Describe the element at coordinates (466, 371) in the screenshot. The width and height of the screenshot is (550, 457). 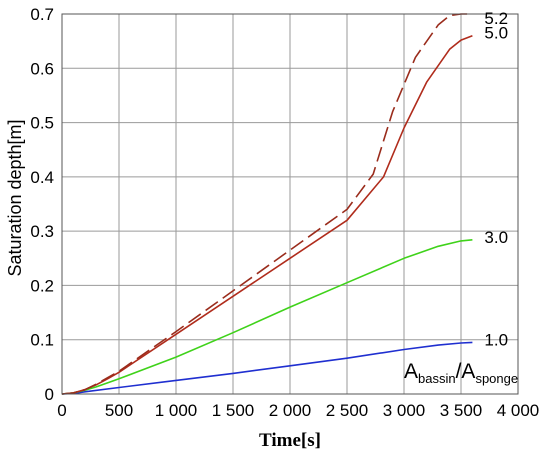
I see `ratio-slash: /A` at that location.